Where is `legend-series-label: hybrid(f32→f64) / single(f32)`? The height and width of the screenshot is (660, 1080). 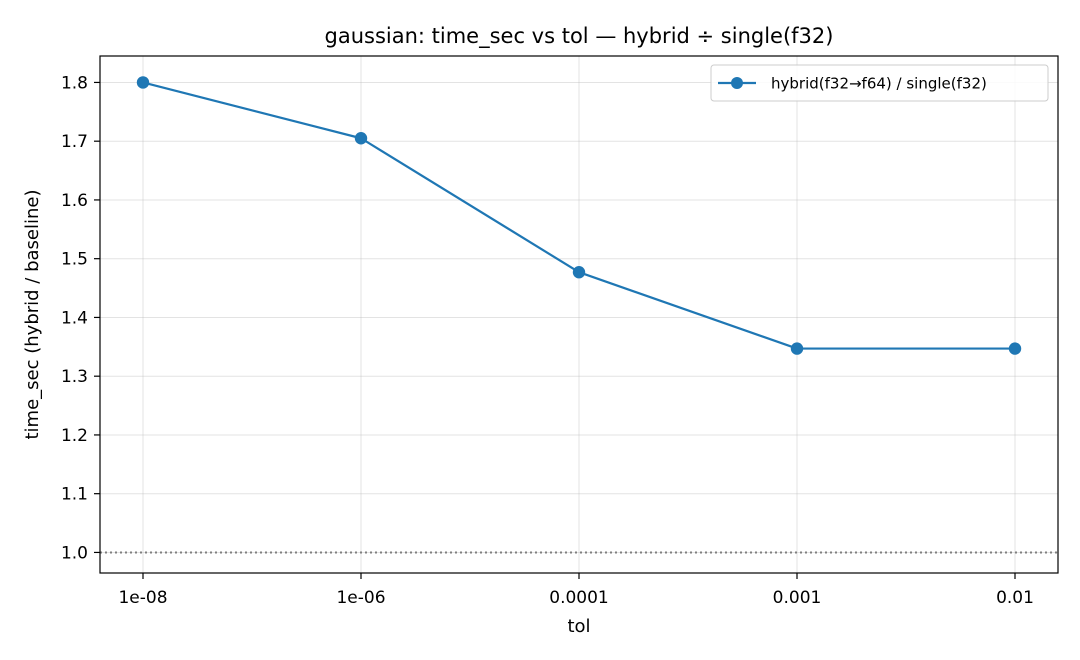 legend-series-label: hybrid(f32→f64) / single(f32) is located at coordinates (879, 84).